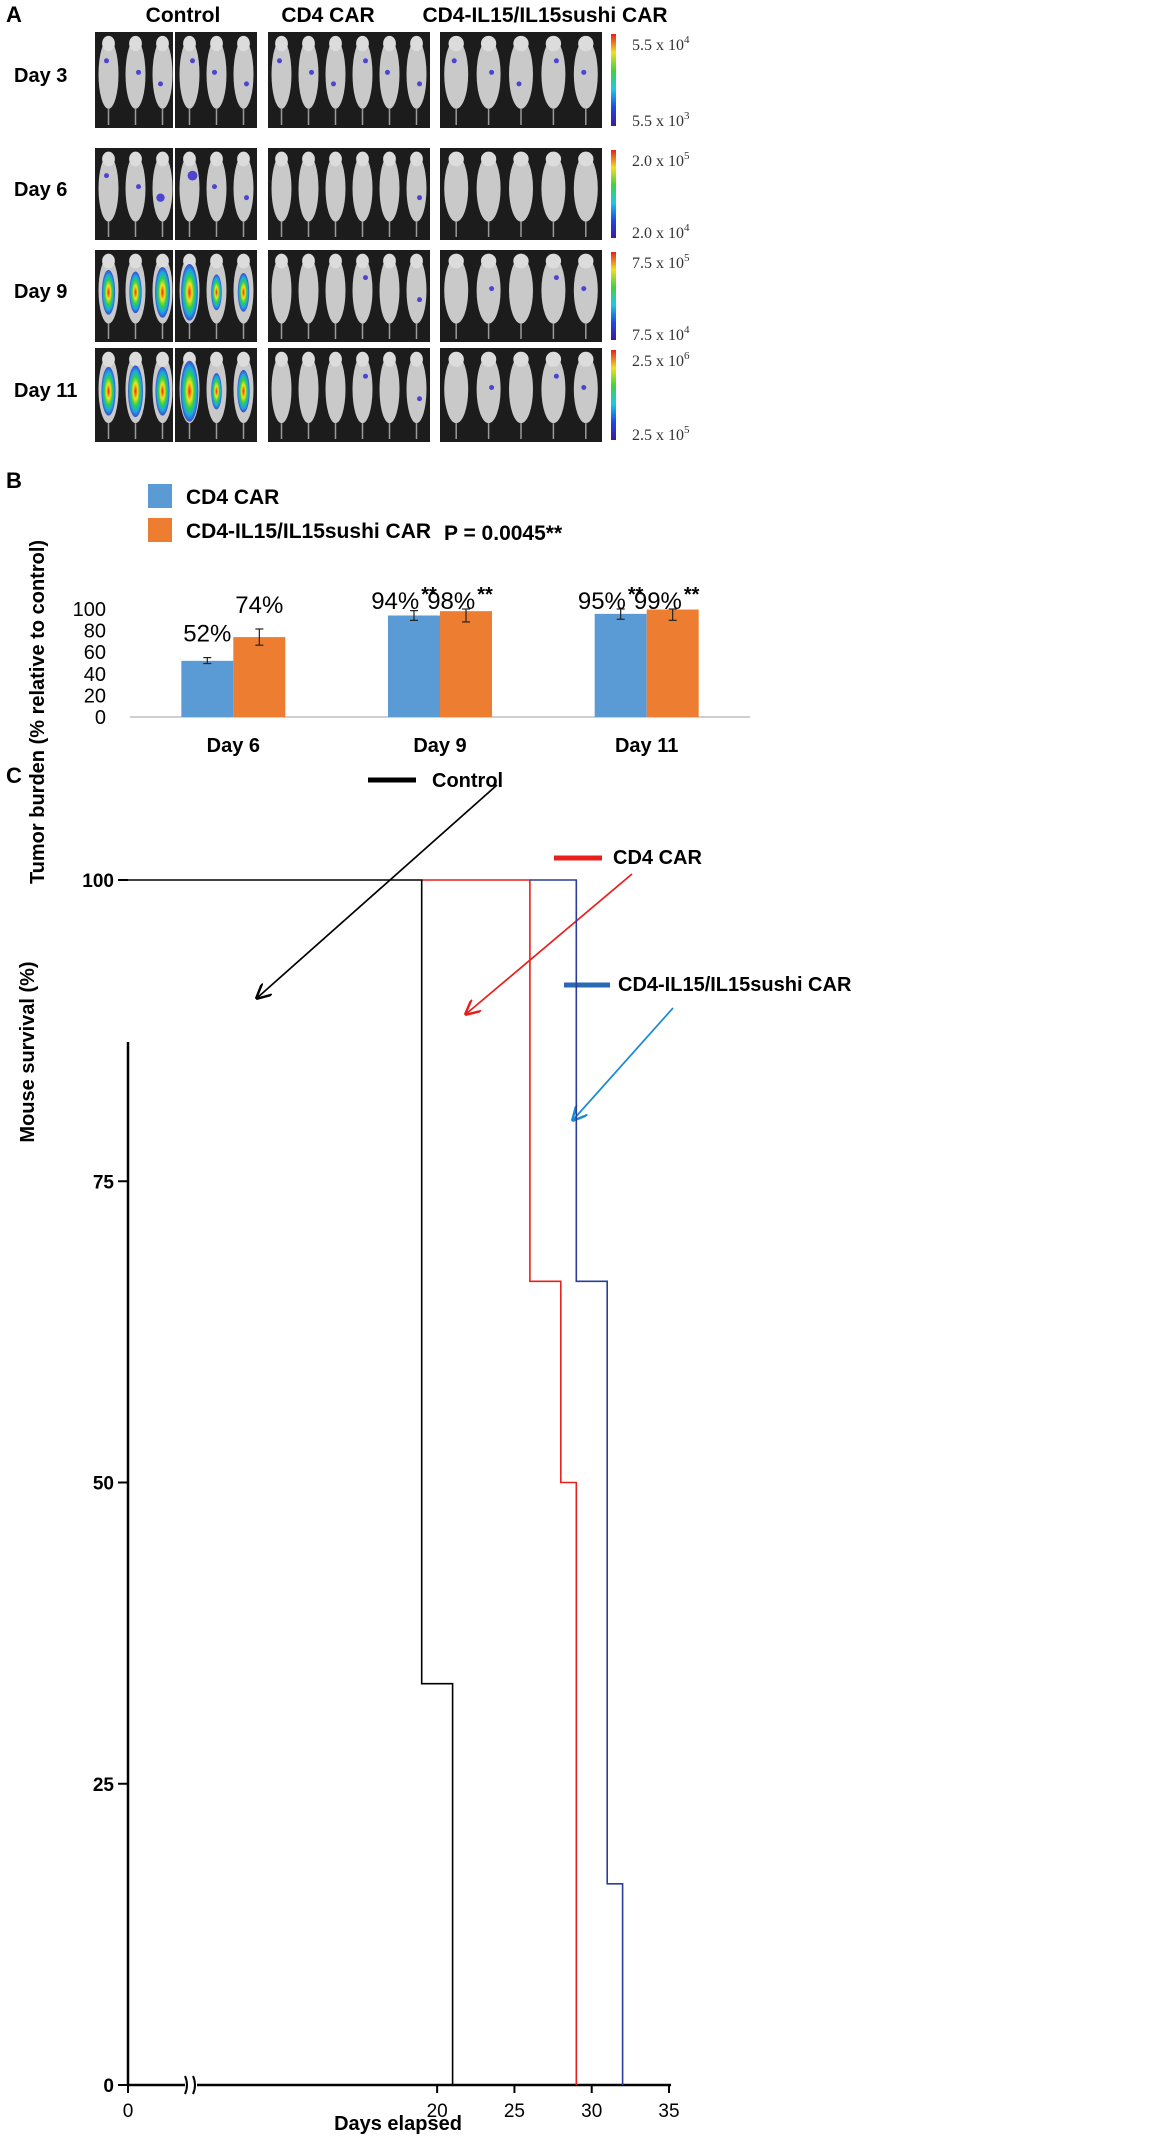 The width and height of the screenshot is (1167, 2138). I want to click on x-tick-label: 20, so click(437, 2111).